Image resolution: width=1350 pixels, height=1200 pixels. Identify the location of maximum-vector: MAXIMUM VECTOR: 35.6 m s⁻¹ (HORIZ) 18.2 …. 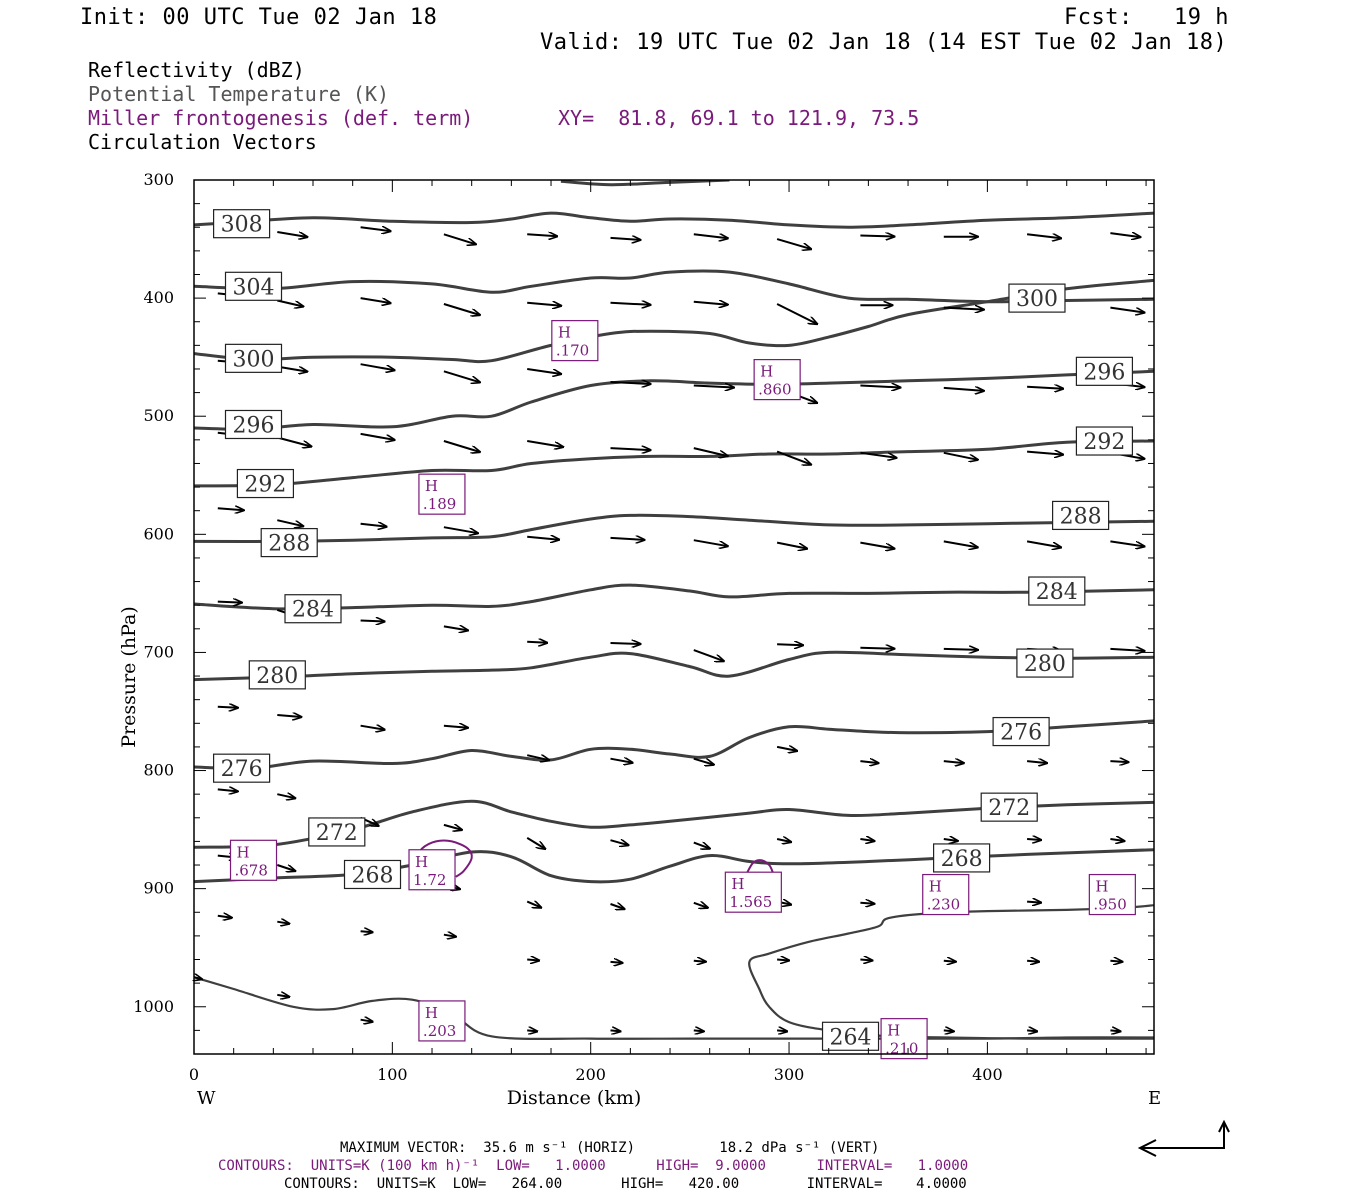
(610, 1148).